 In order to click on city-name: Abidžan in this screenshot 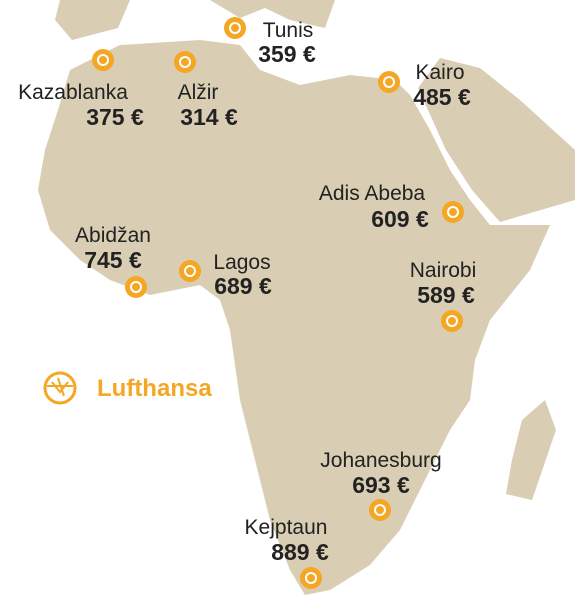, I will do `click(113, 235)`.